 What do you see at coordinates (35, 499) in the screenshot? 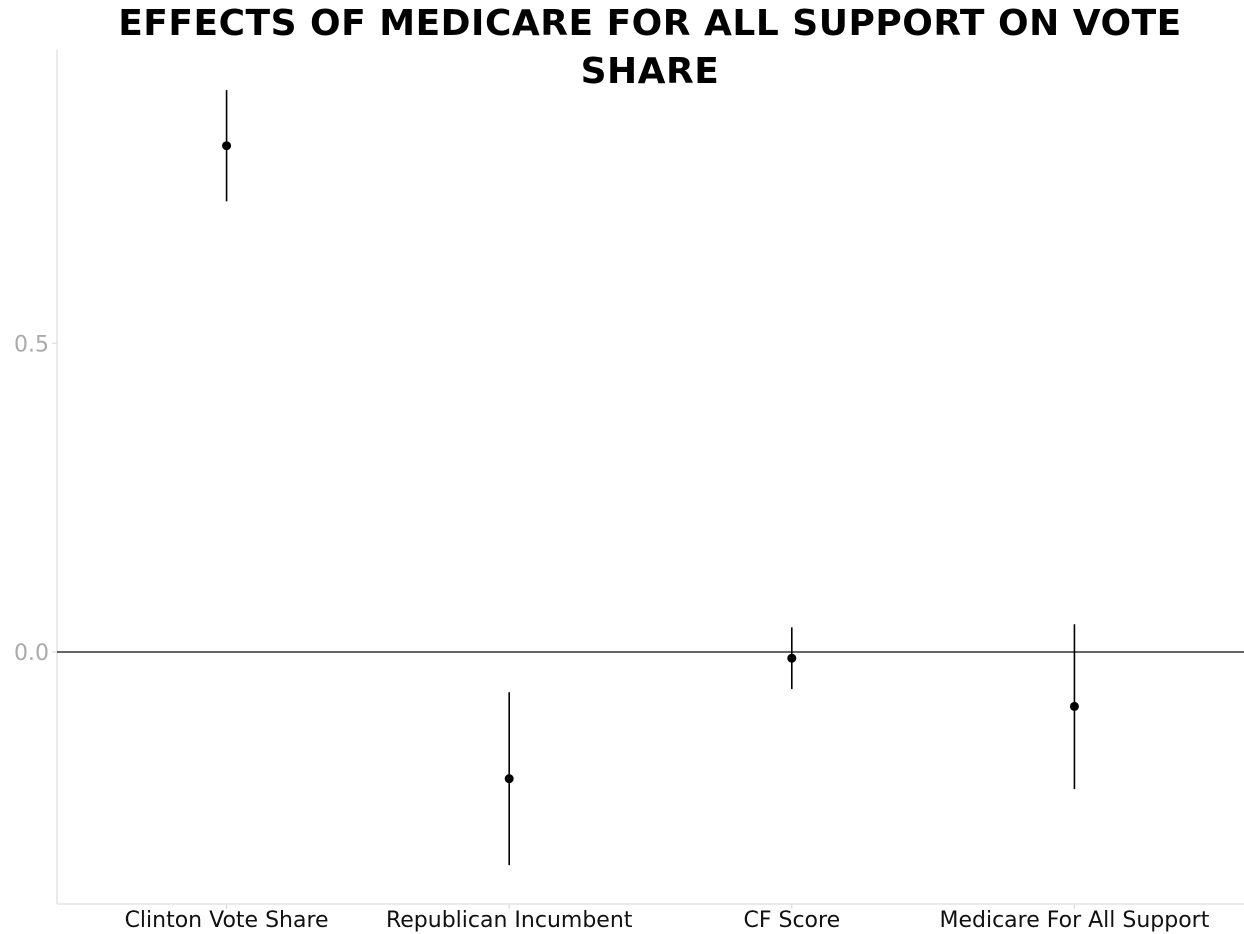
I see `y-axis-ticks: 0.0 0.5` at bounding box center [35, 499].